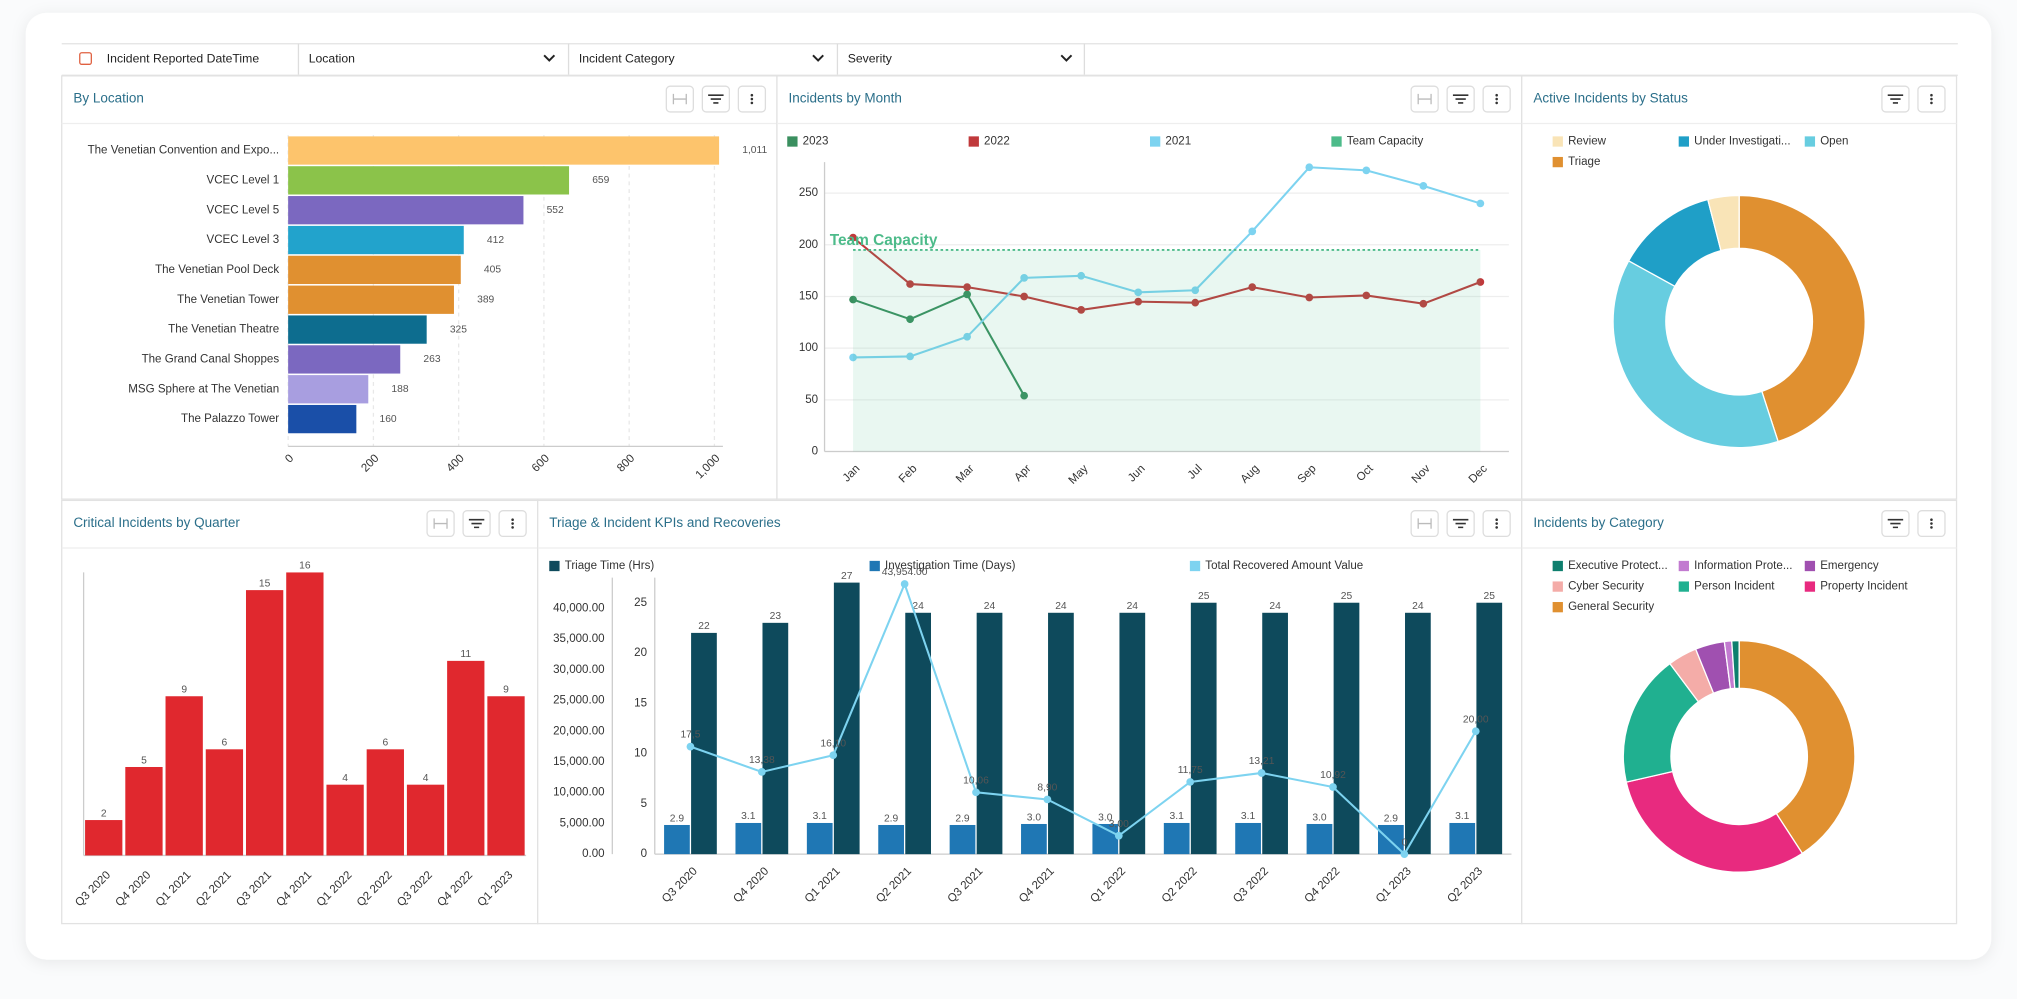  I want to click on y2-tick-label: 10,000.00, so click(578, 793).